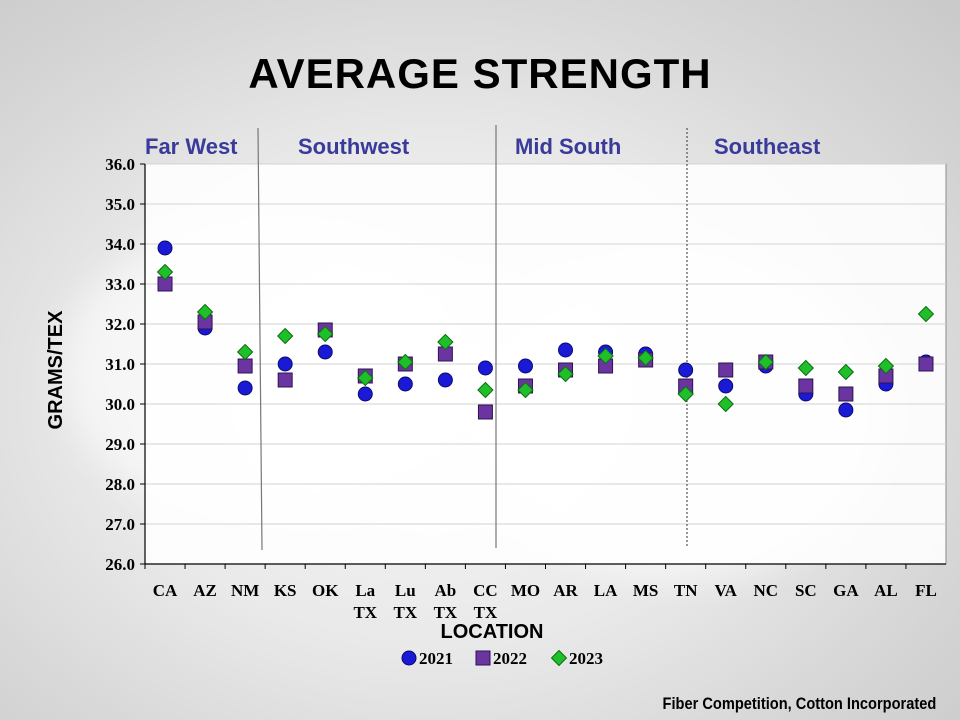  What do you see at coordinates (120, 284) in the screenshot?
I see `y-tick-label: 33.0` at bounding box center [120, 284].